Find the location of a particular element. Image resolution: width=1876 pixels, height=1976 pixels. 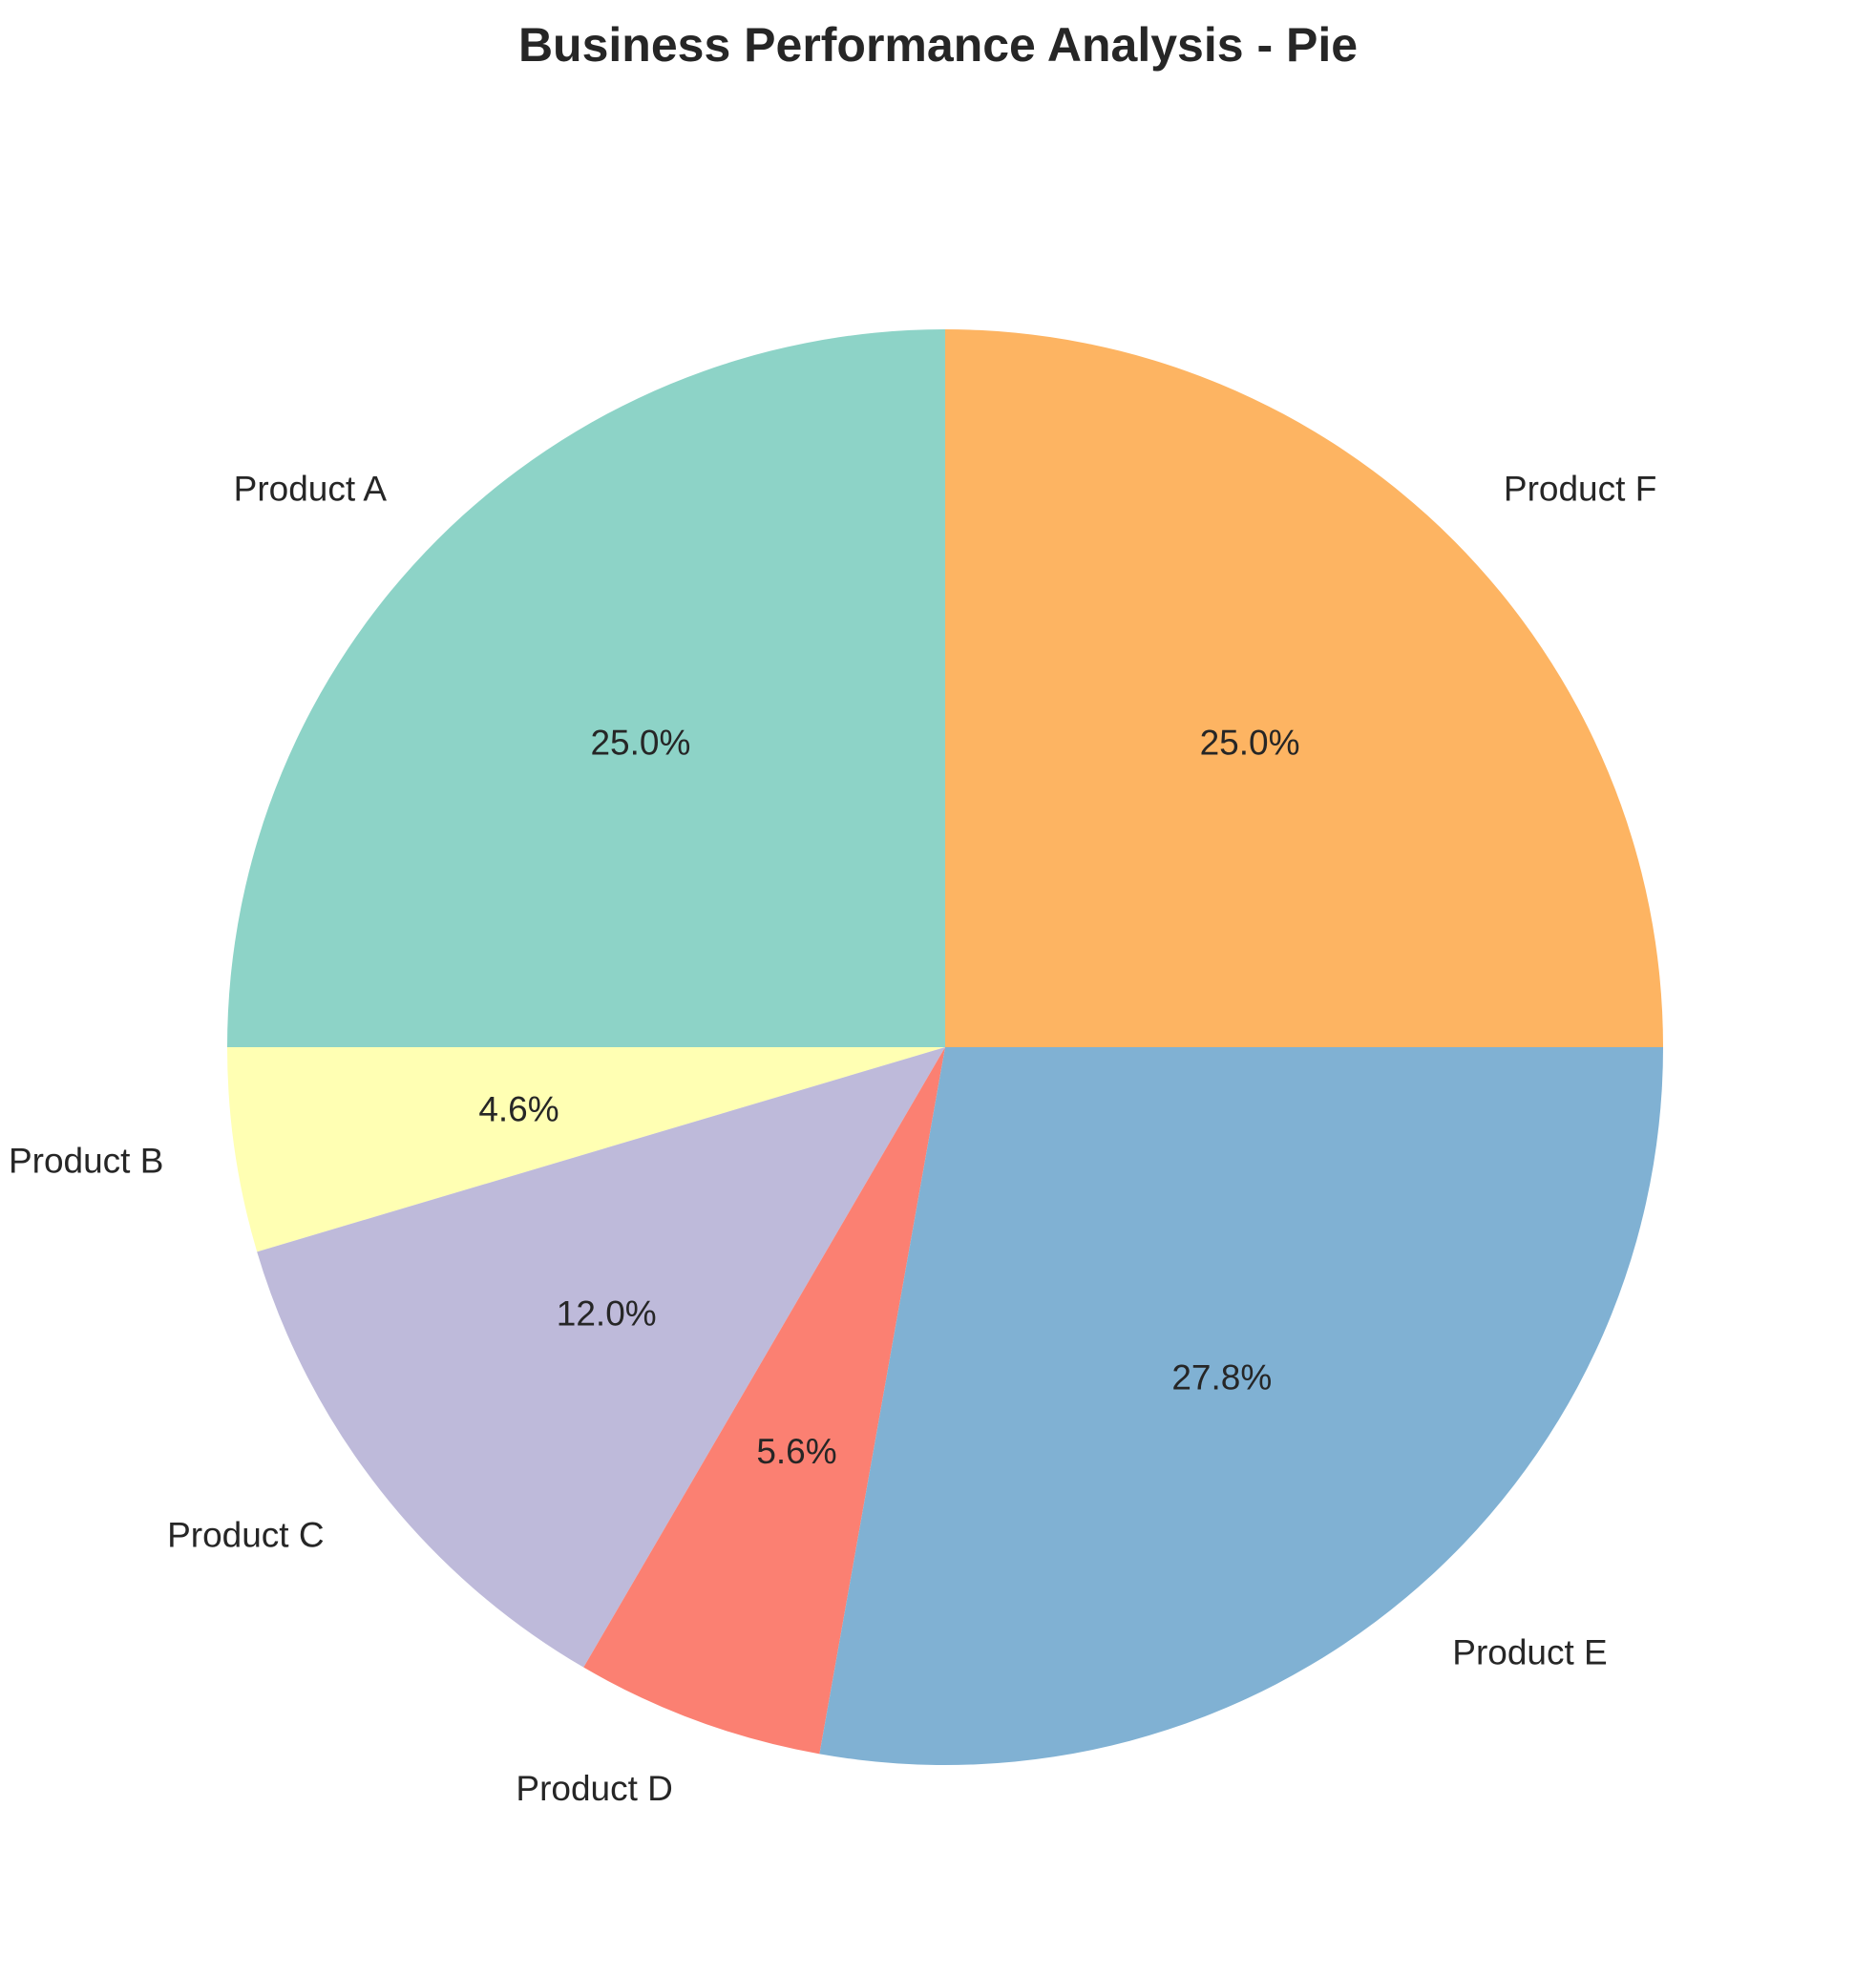

slice-percent-product-a: 25.0% is located at coordinates (640, 743).